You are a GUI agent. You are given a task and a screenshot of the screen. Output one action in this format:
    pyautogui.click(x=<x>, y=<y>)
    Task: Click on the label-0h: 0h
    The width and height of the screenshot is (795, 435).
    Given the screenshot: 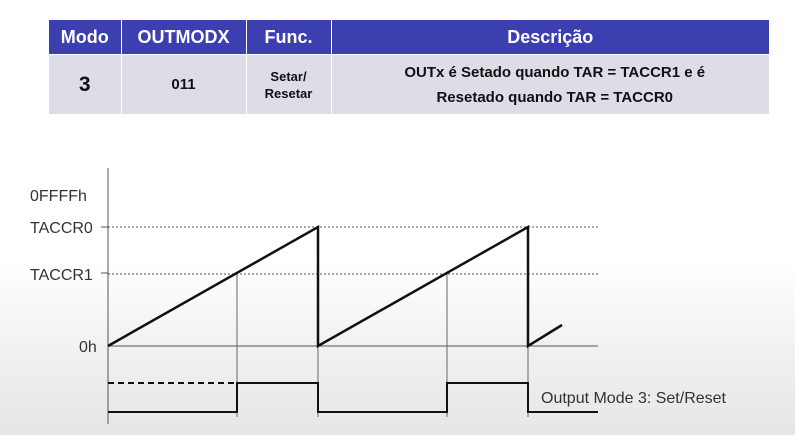 What is the action you would take?
    pyautogui.click(x=88, y=347)
    